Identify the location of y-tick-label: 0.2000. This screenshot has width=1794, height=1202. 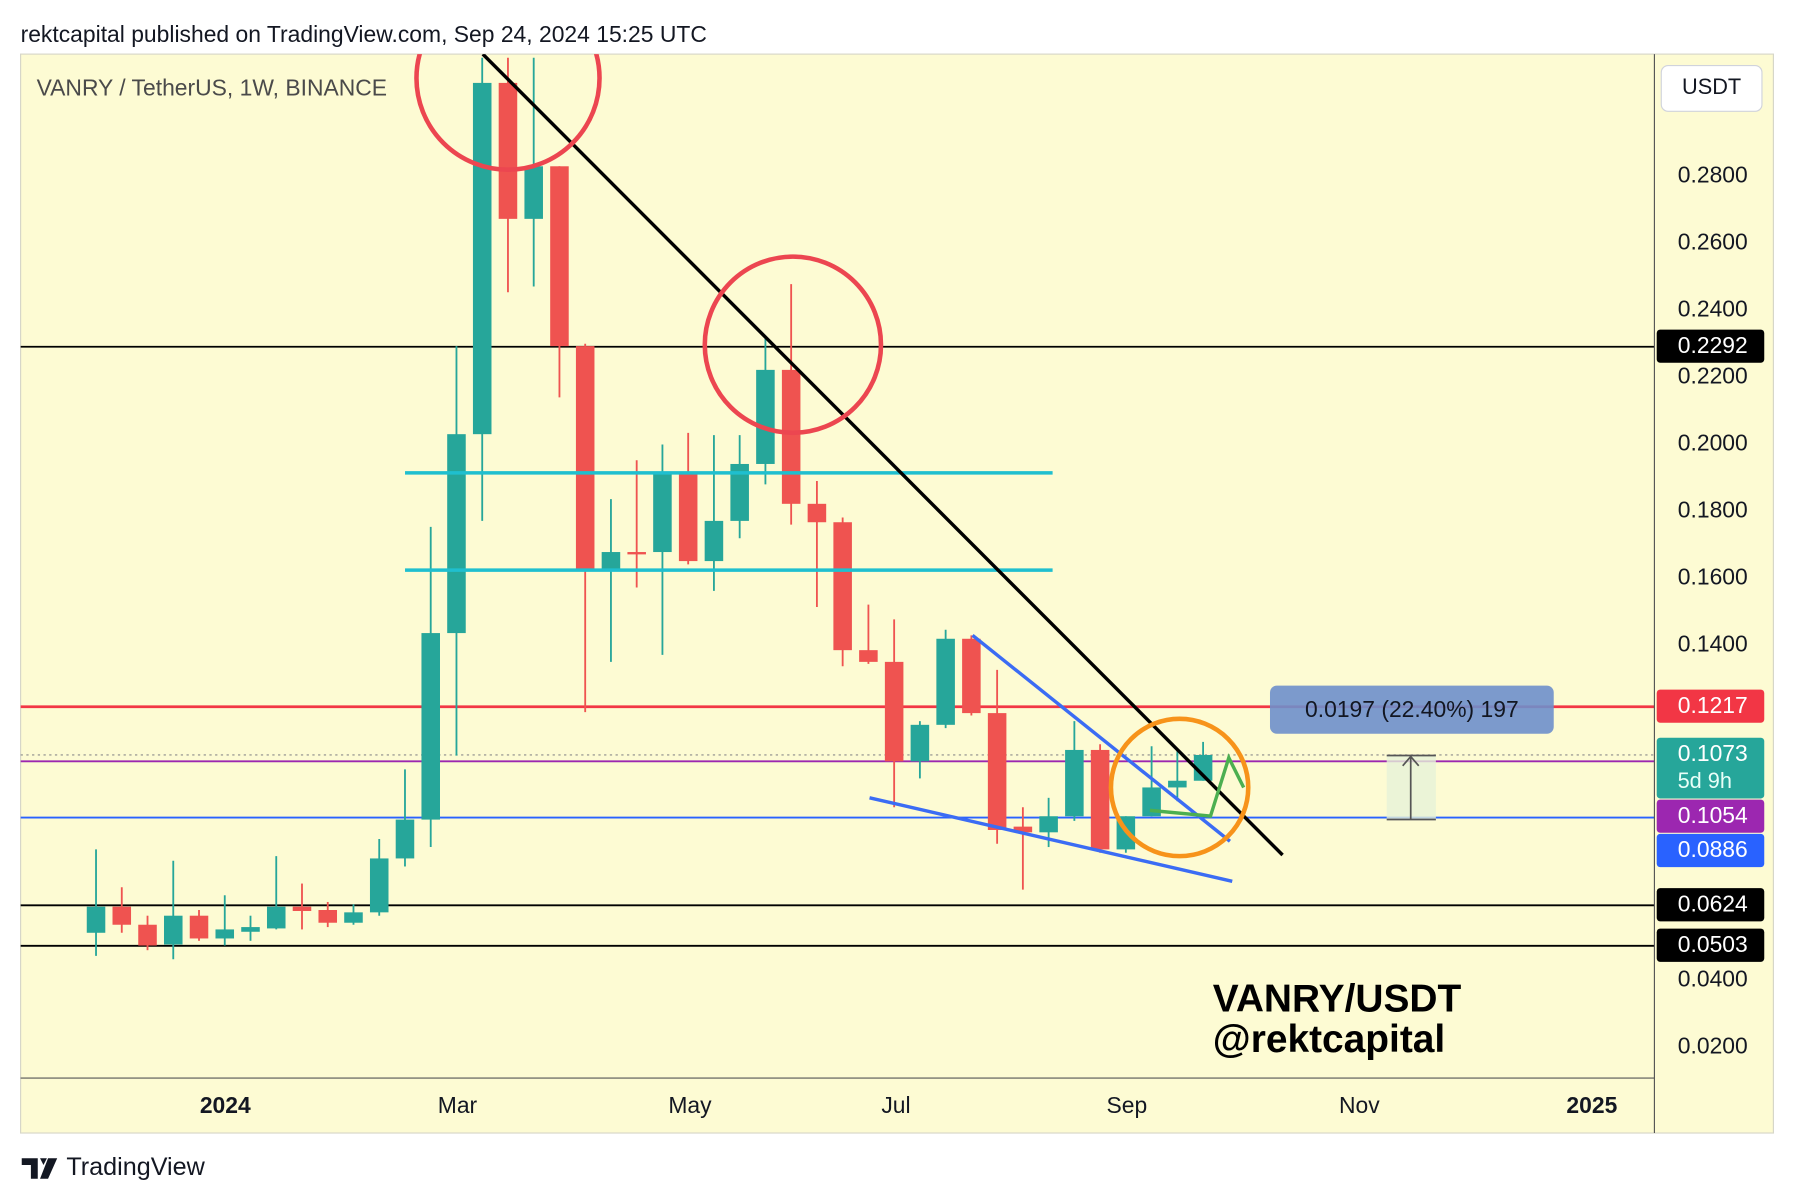
(1713, 443).